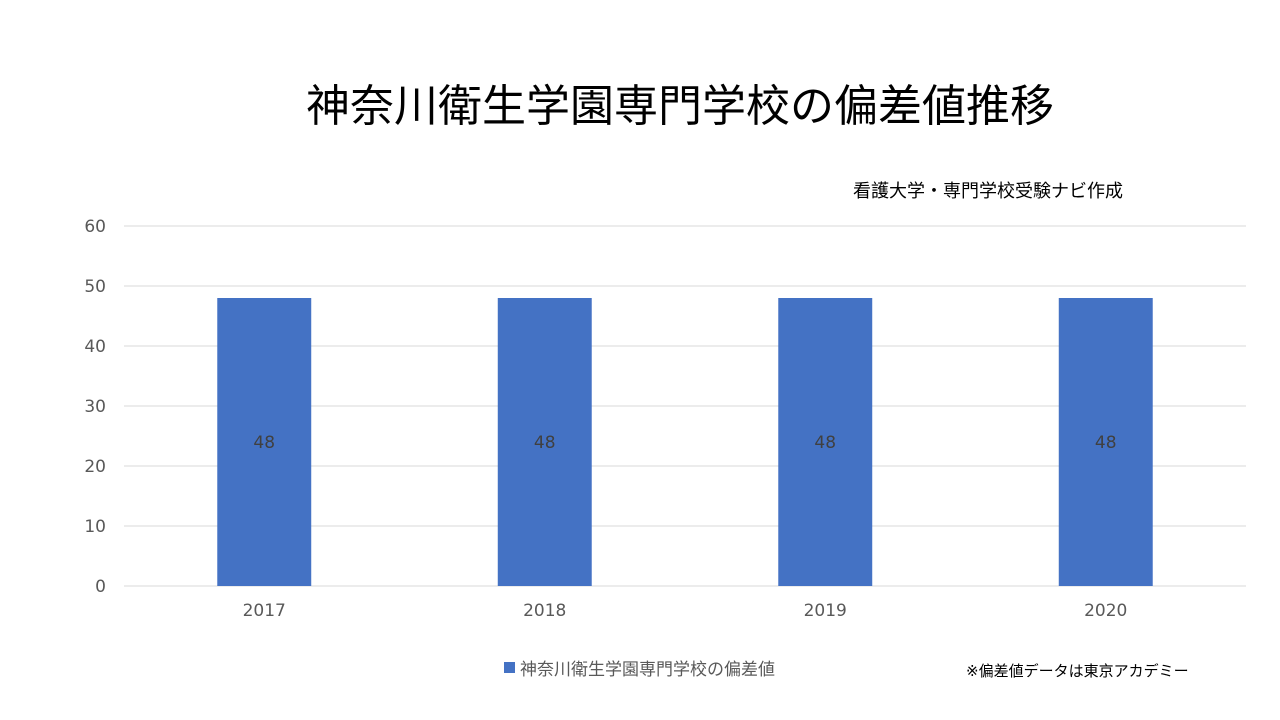 This screenshot has height=720, width=1280. Describe the element at coordinates (95, 527) in the screenshot. I see `y-tick-label: 10` at that location.